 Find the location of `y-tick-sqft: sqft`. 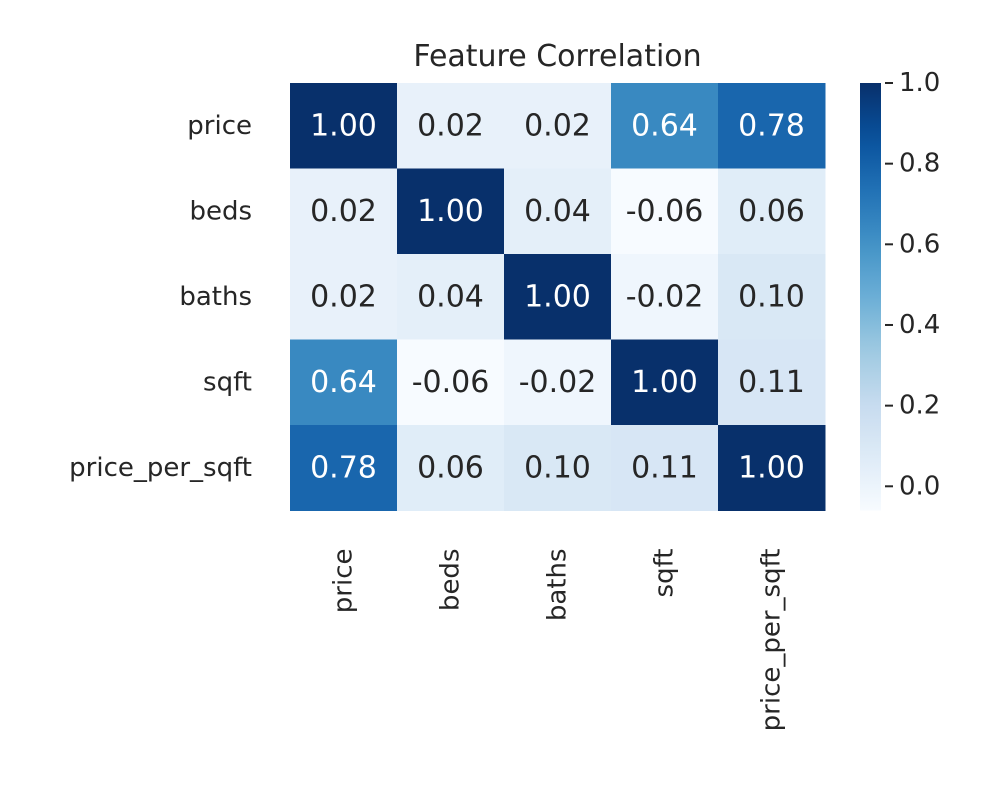

y-tick-sqft: sqft is located at coordinates (227, 382).